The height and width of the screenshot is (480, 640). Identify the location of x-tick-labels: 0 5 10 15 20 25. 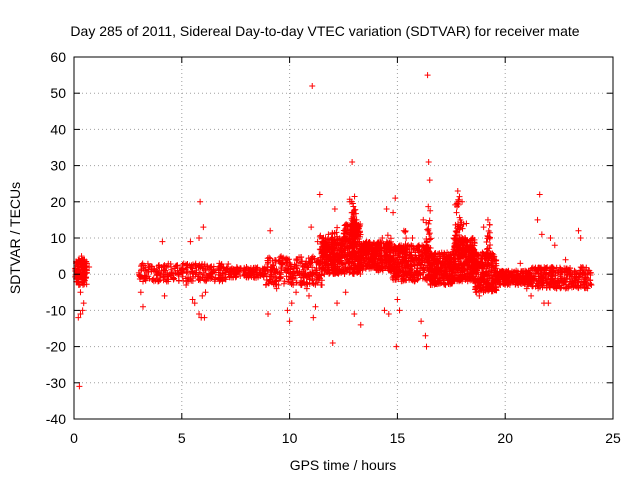
(345, 438).